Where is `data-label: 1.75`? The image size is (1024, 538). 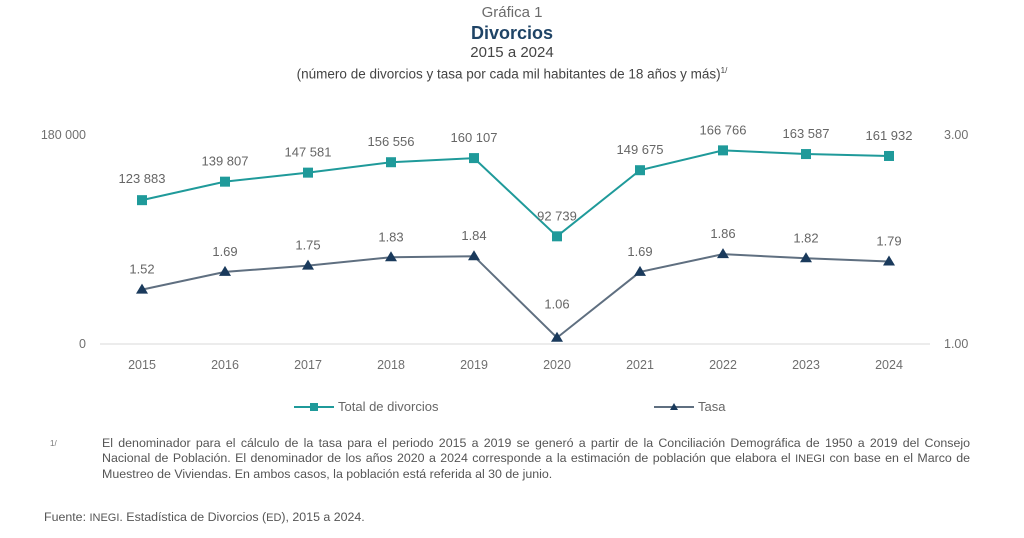 data-label: 1.75 is located at coordinates (307, 245).